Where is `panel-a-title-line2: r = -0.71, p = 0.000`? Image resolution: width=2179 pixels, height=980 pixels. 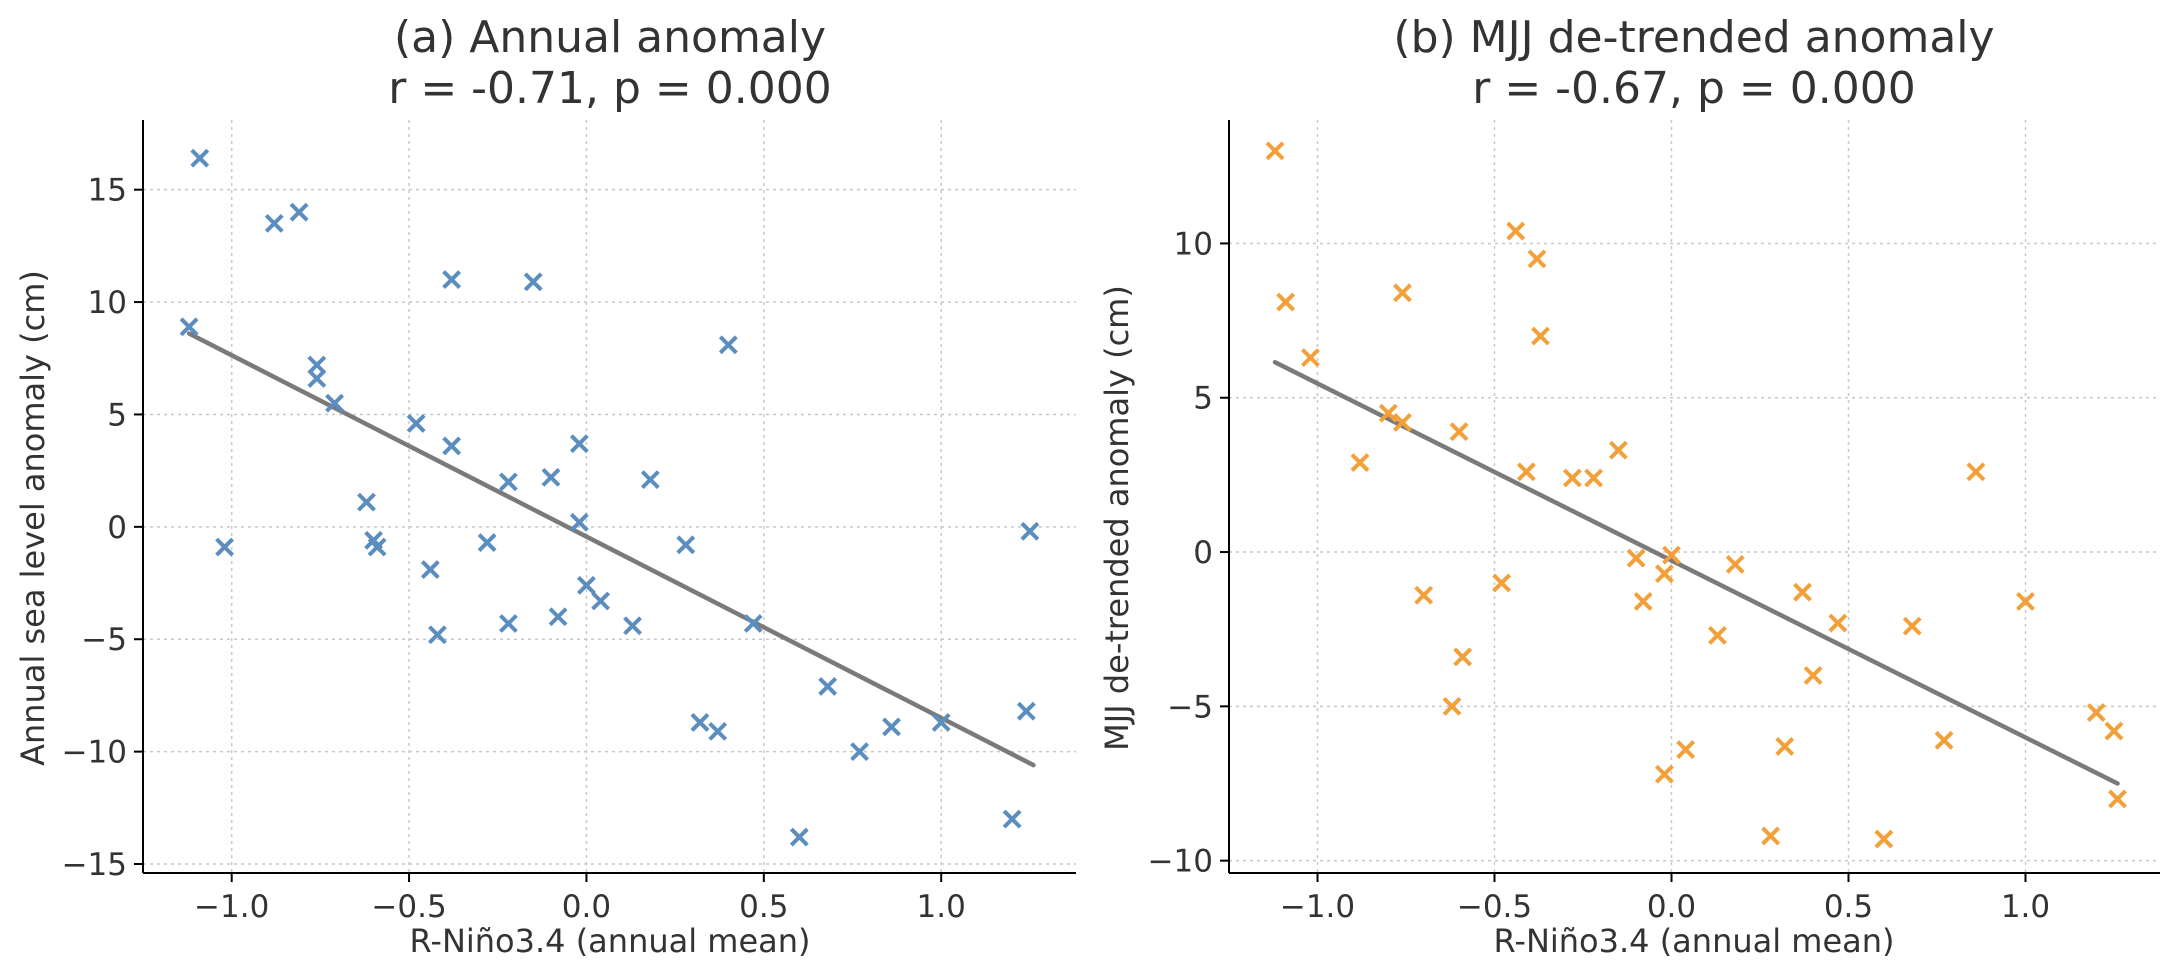 panel-a-title-line2: r = -0.71, p = 0.000 is located at coordinates (609, 88).